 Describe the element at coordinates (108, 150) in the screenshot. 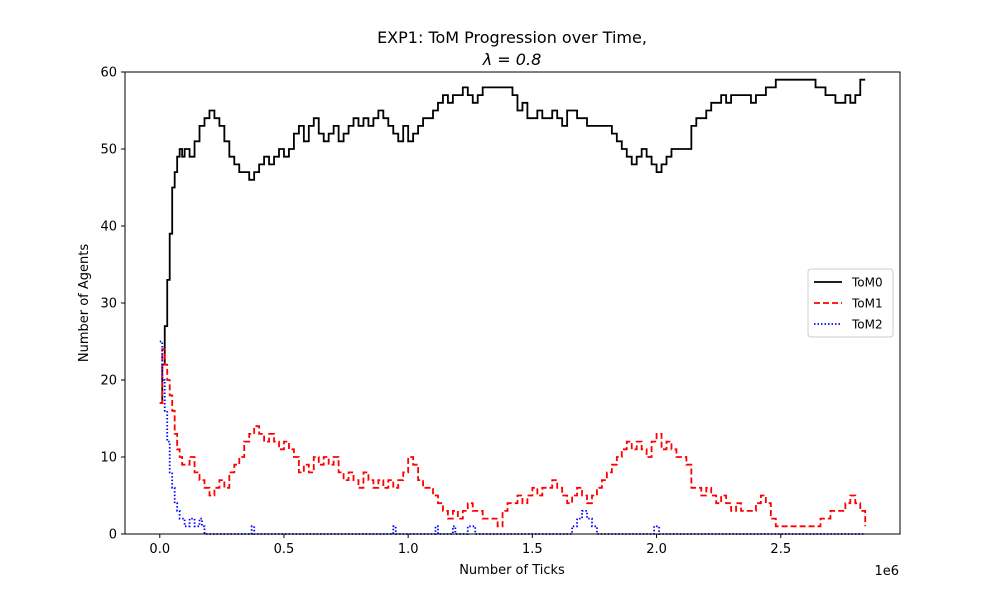

I see `y-tick-label: 50` at that location.